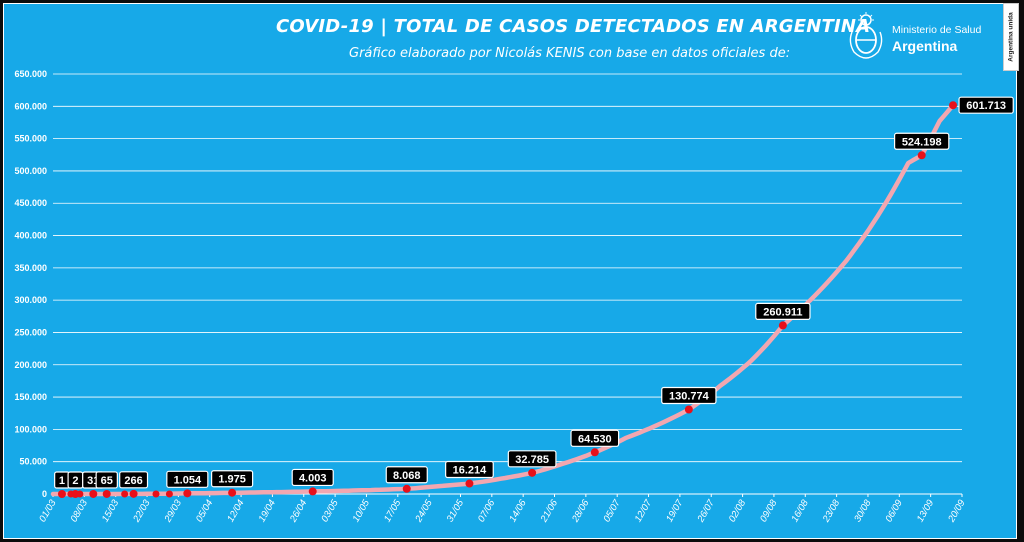 The height and width of the screenshot is (542, 1024). What do you see at coordinates (612, 510) in the screenshot?
I see `x-tick-label: 05/07` at bounding box center [612, 510].